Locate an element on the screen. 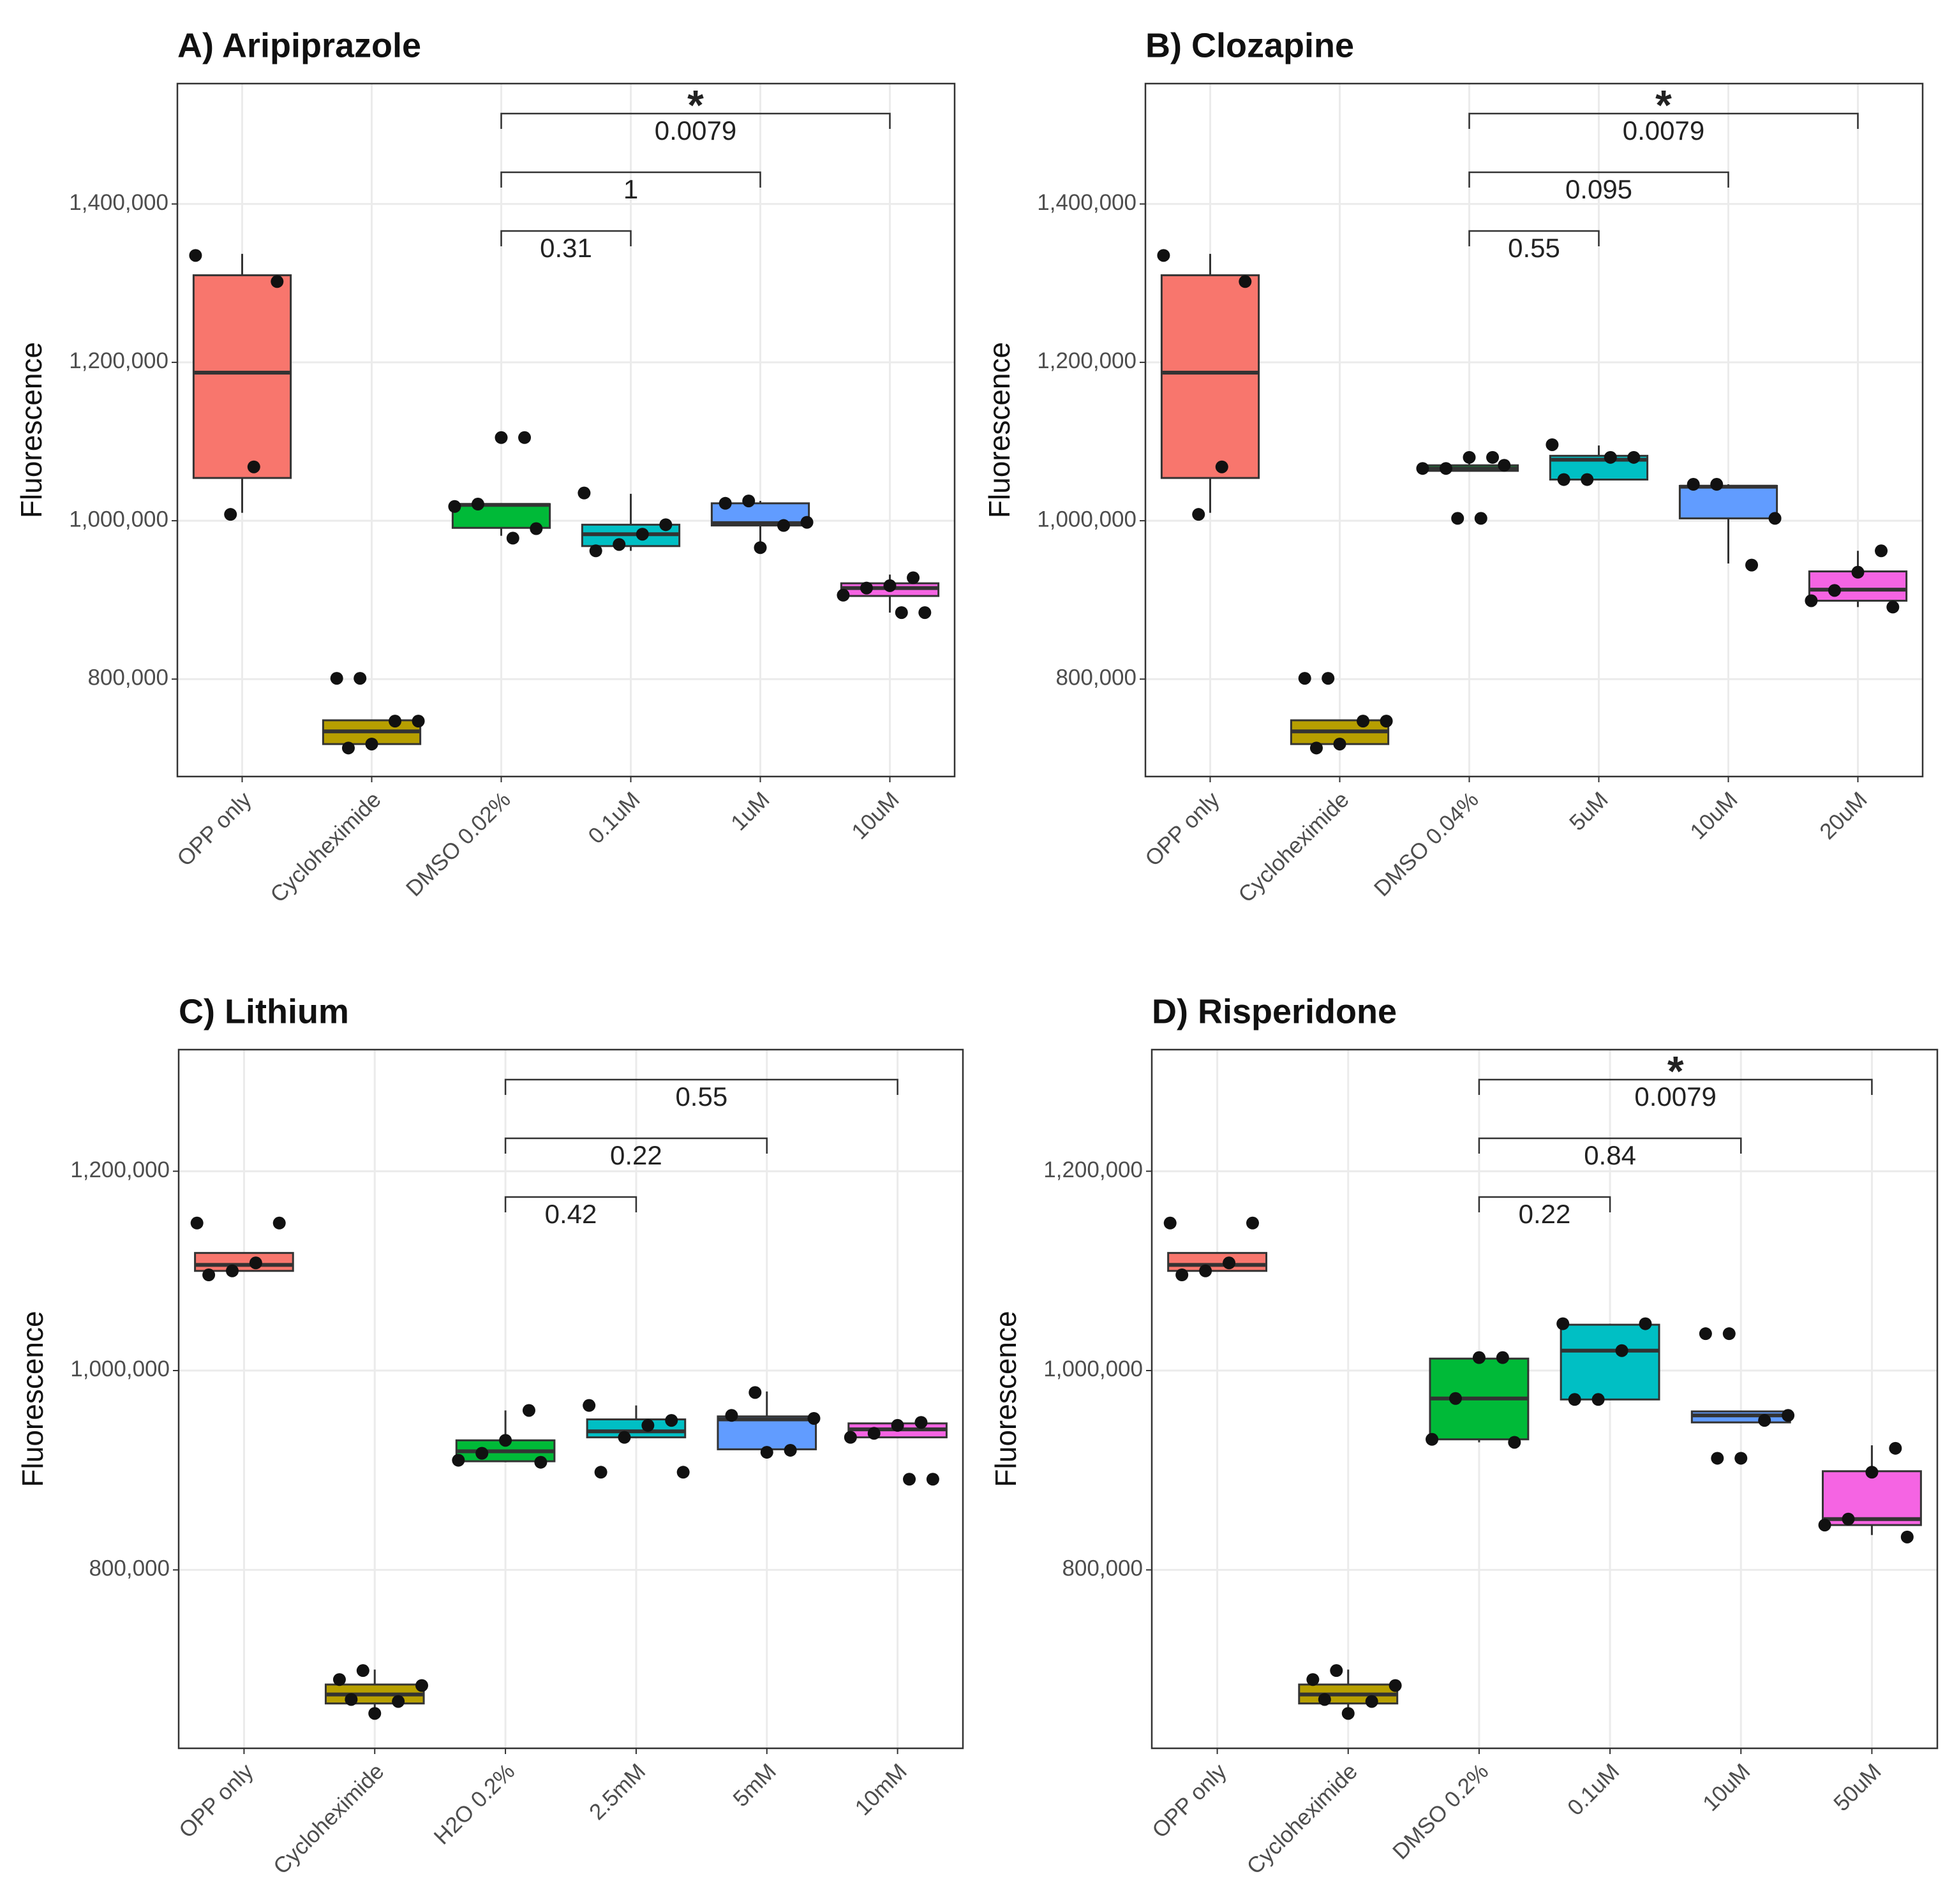 The height and width of the screenshot is (1904, 1952). x-tick-label: DMSO 0.02% is located at coordinates (458, 844).